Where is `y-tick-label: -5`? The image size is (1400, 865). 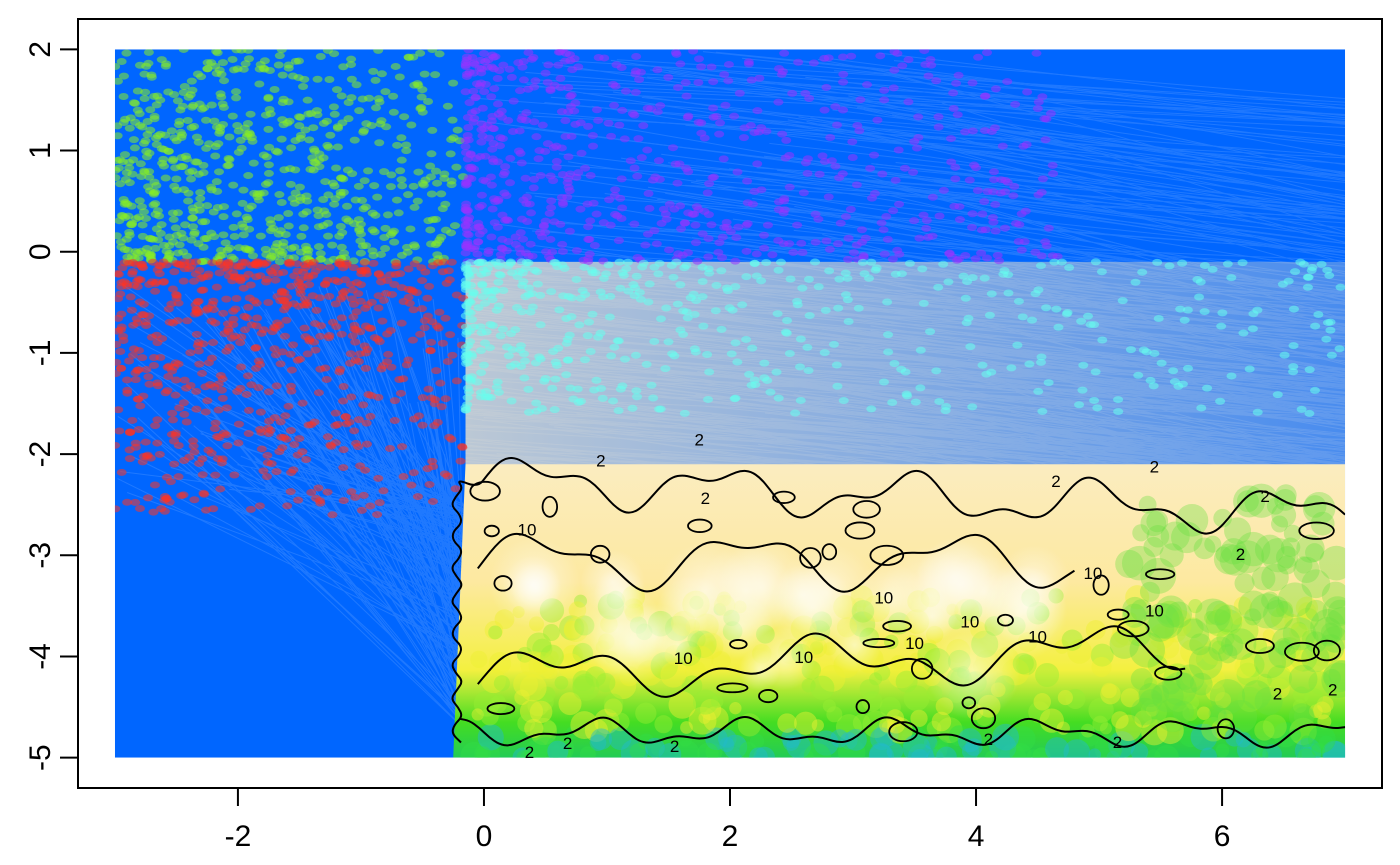 y-tick-label: -5 is located at coordinates (40, 757).